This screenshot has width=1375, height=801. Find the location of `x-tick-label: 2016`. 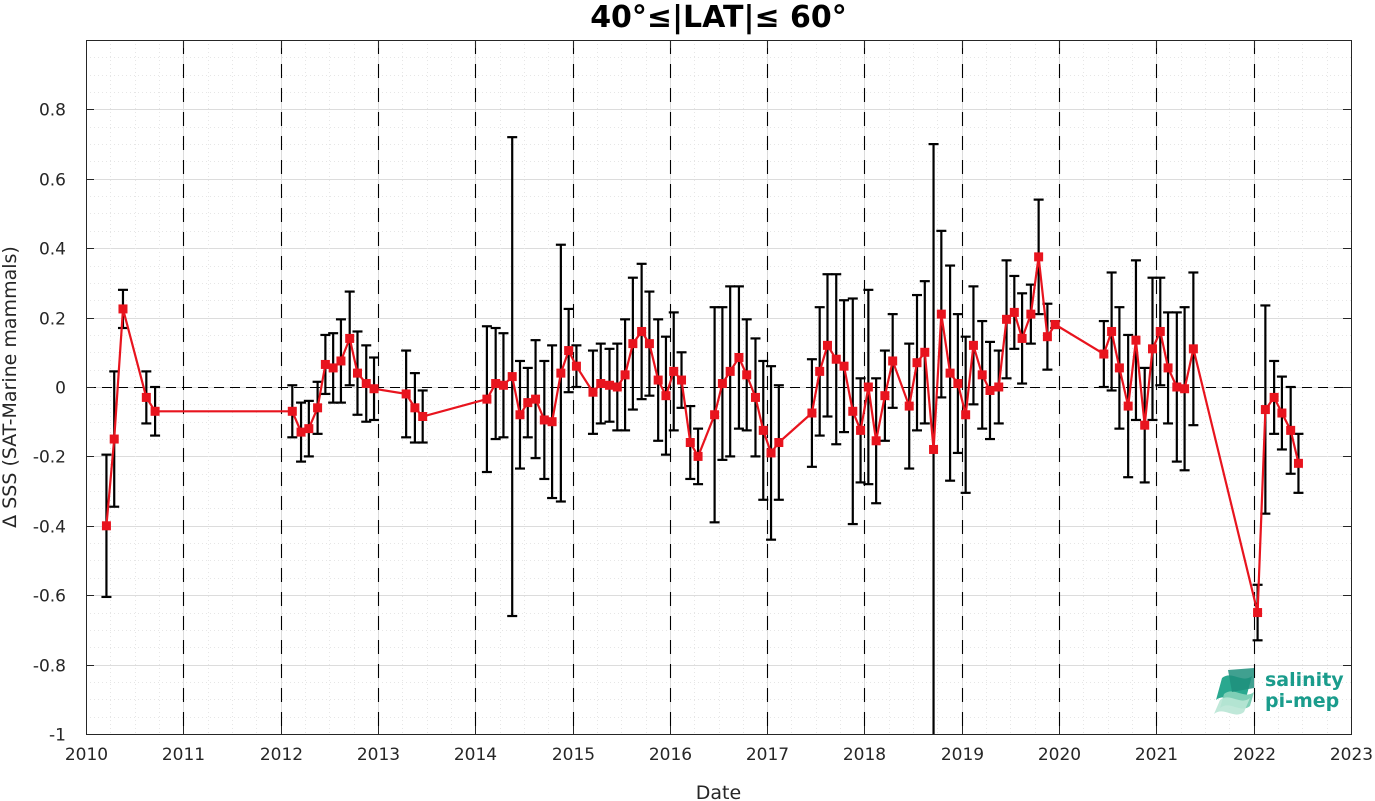

x-tick-label: 2016 is located at coordinates (670, 755).